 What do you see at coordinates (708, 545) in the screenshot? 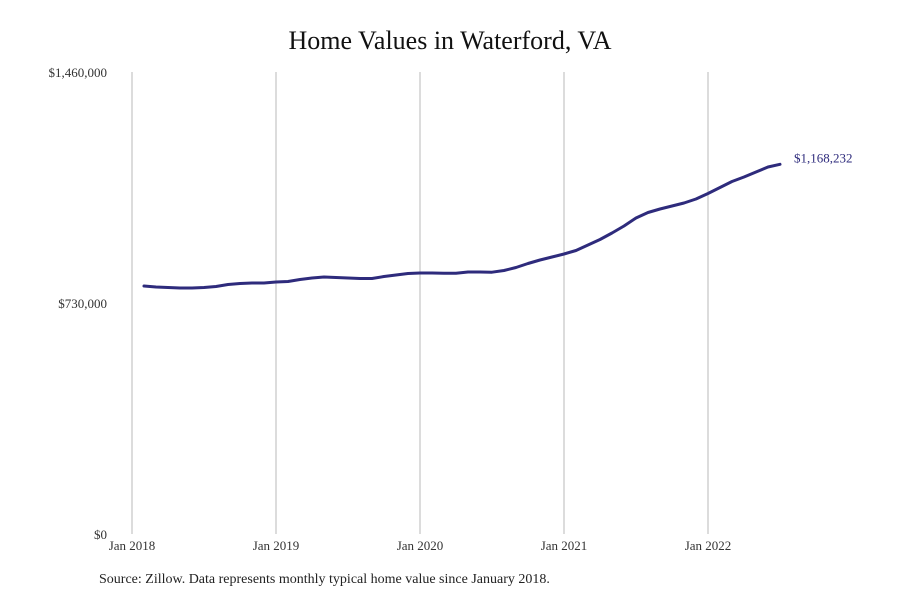
I see `x-tick-label: Jan 2022` at bounding box center [708, 545].